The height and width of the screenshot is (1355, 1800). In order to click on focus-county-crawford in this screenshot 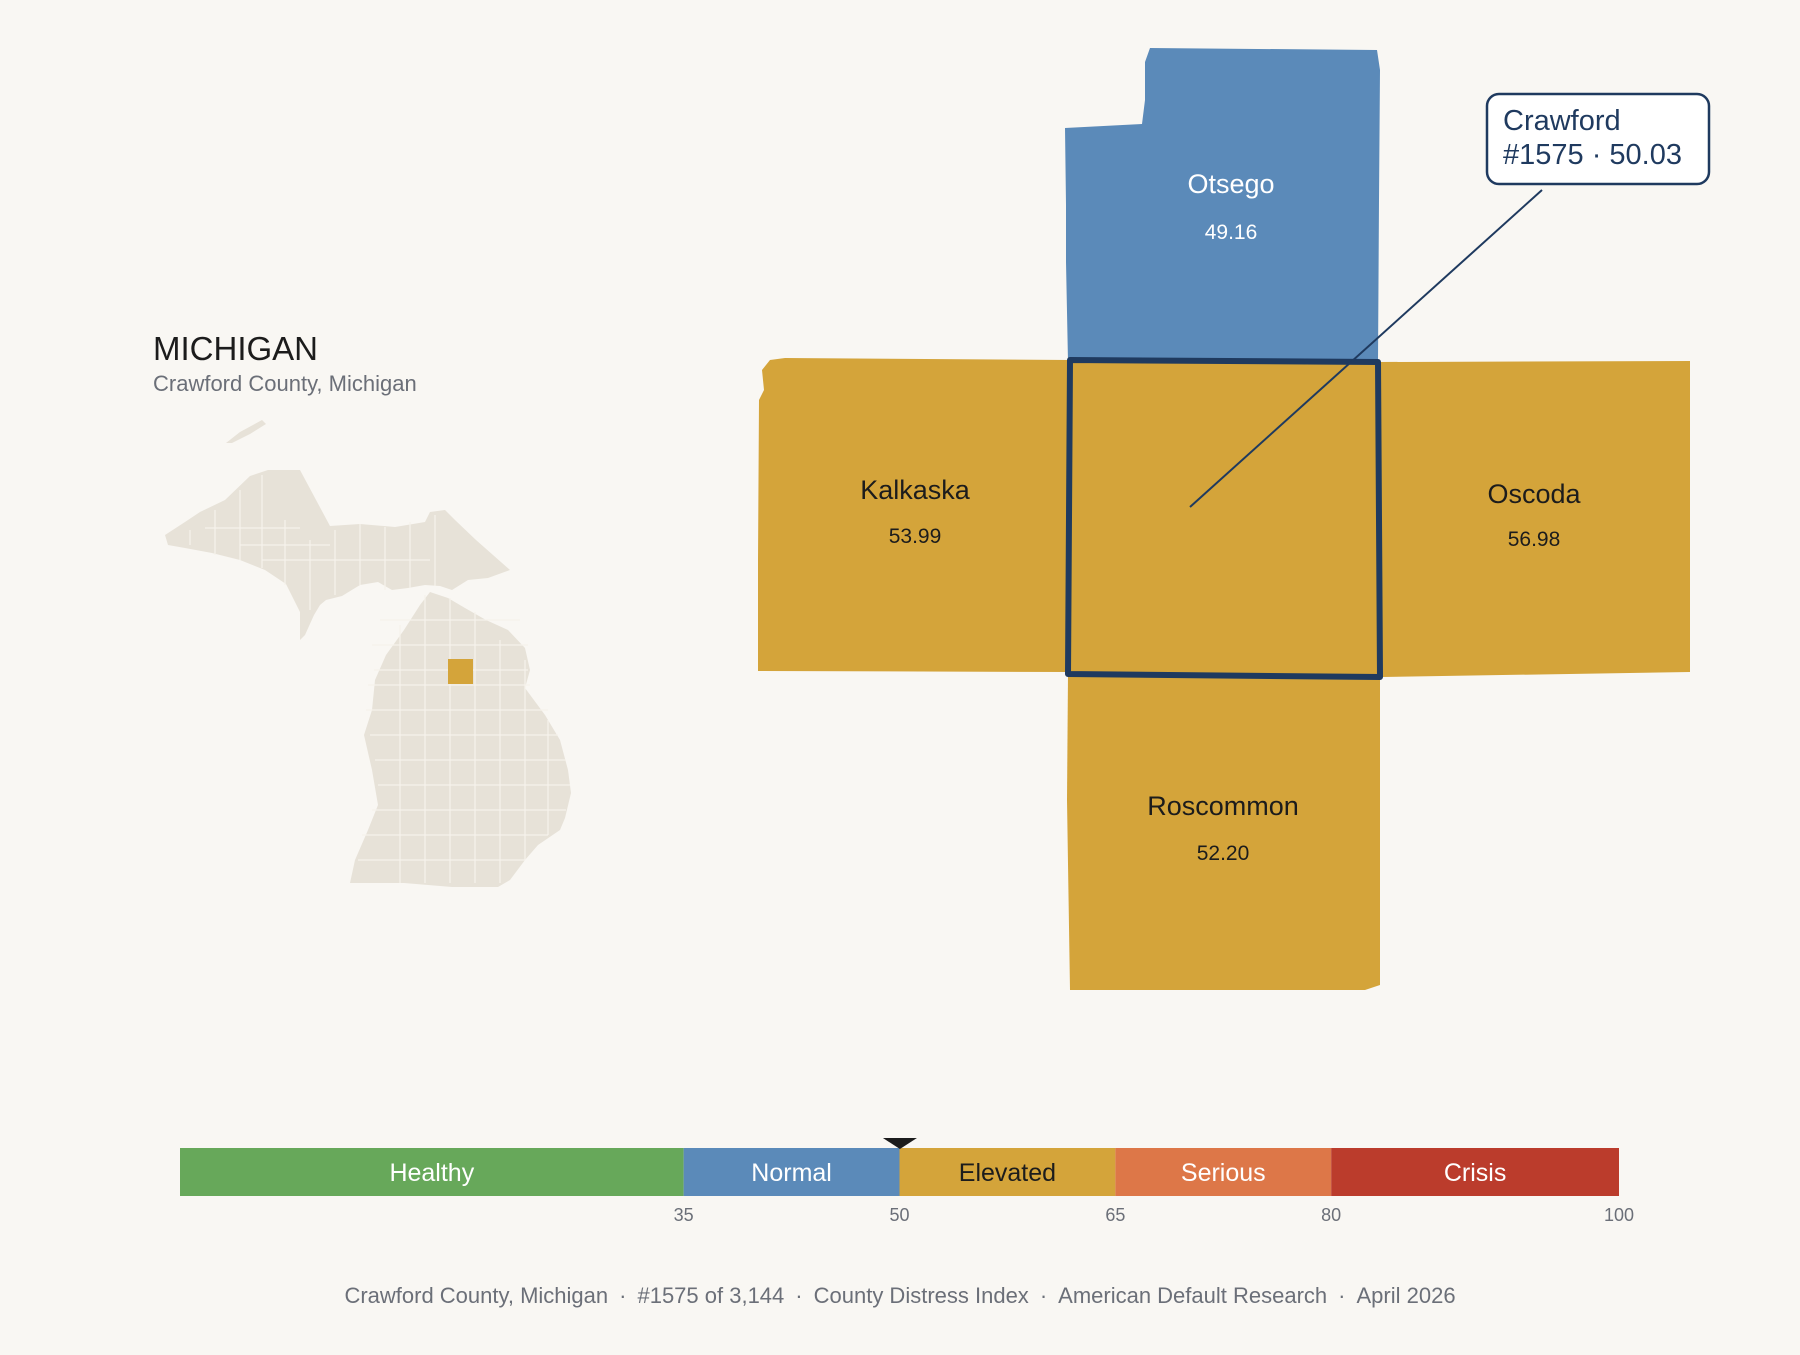, I will do `click(1224, 518)`.